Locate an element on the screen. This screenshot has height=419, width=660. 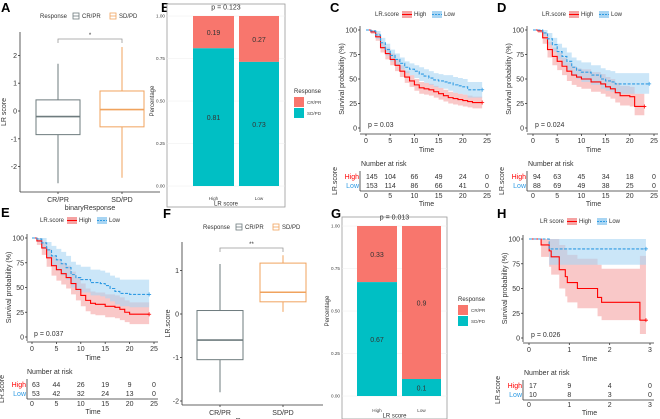
legend-title: Response is located at coordinates (472, 300).